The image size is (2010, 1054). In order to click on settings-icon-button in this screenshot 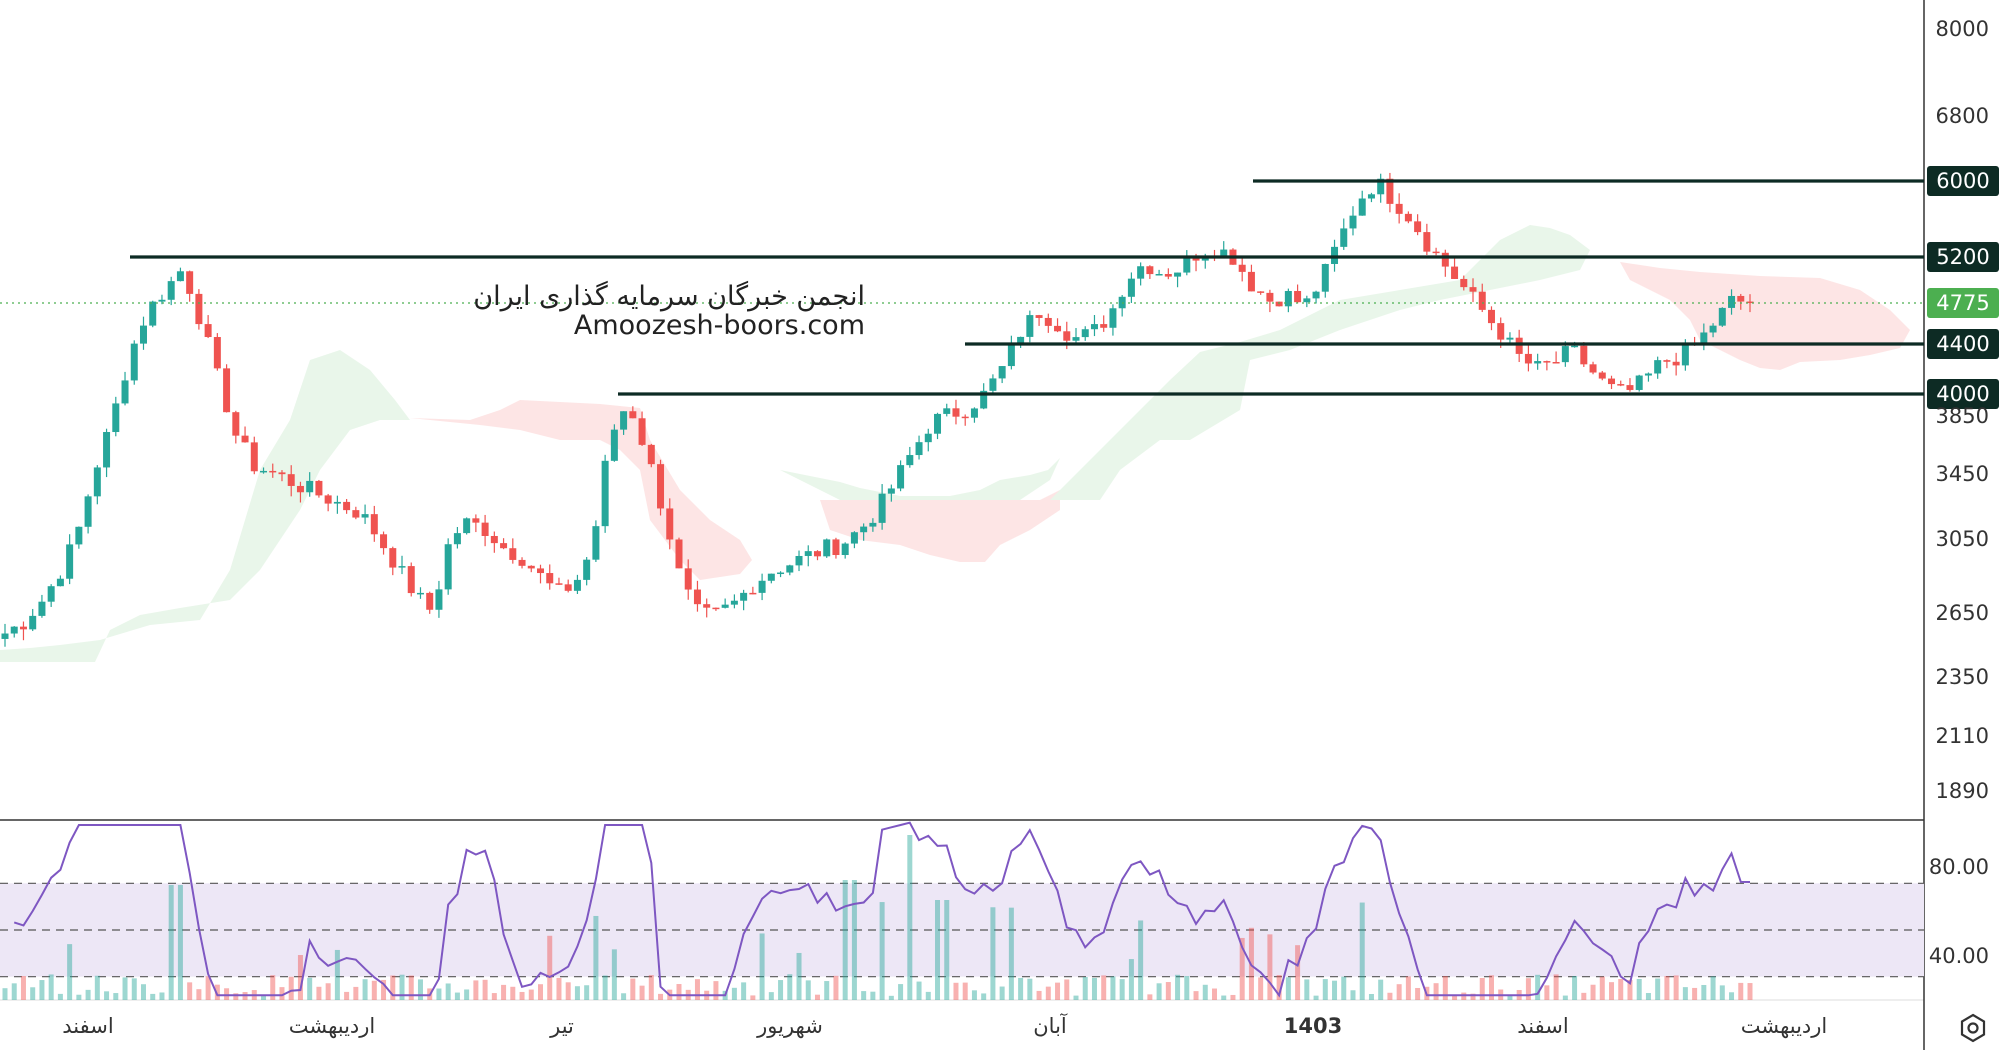, I will do `click(1973, 1028)`.